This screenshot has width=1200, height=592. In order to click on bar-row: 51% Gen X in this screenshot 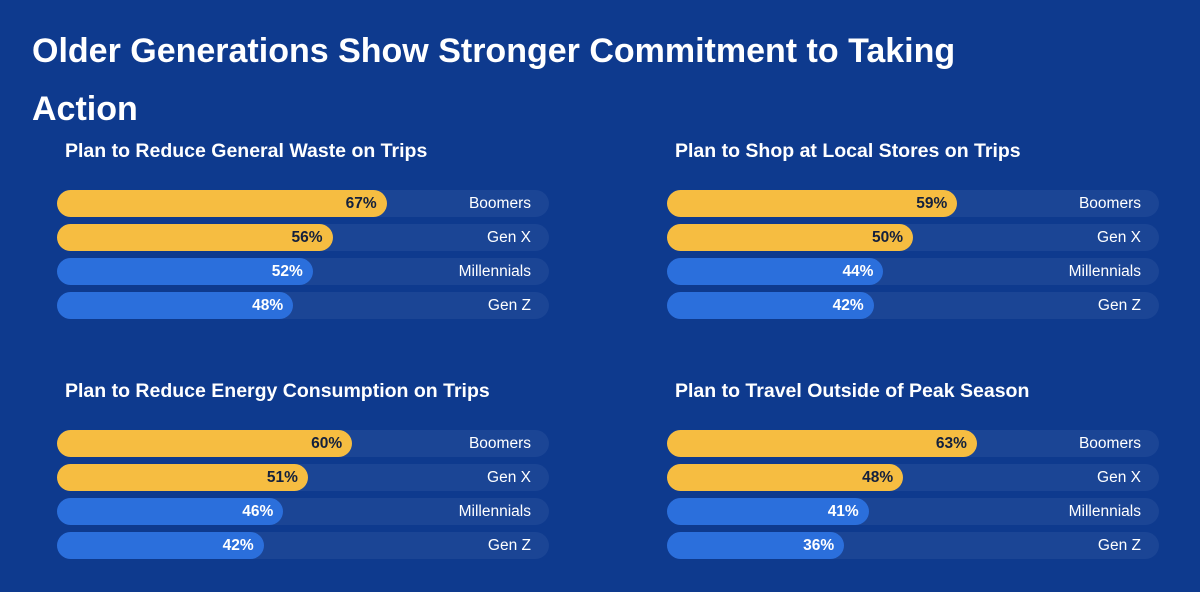, I will do `click(303, 477)`.